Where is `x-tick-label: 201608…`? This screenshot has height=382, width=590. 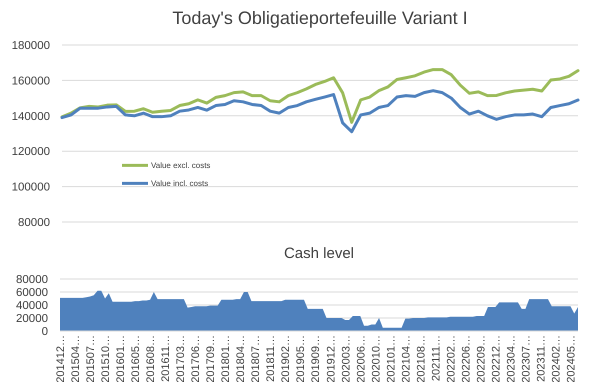 x-tick-label: 201608… is located at coordinates (151, 358).